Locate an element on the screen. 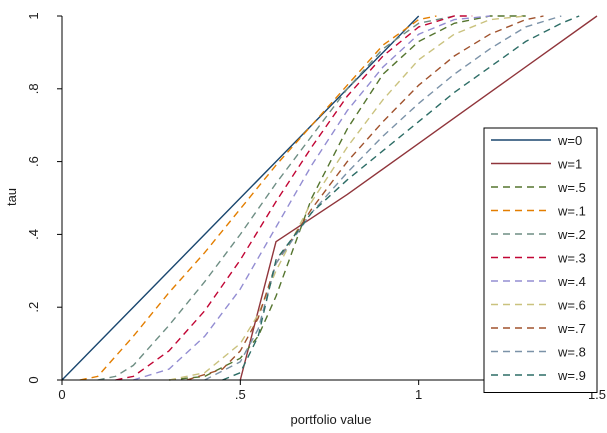 This screenshot has width=607, height=433. y-tick-label: 1 is located at coordinates (33, 15).